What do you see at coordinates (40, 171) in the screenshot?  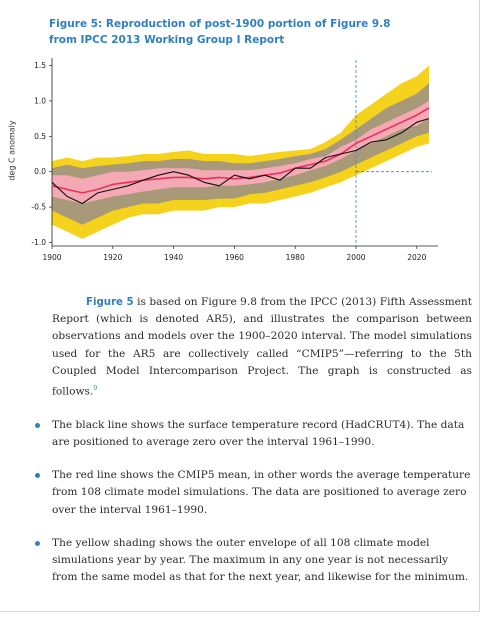 I see `y-tick-label: 0.0` at bounding box center [40, 171].